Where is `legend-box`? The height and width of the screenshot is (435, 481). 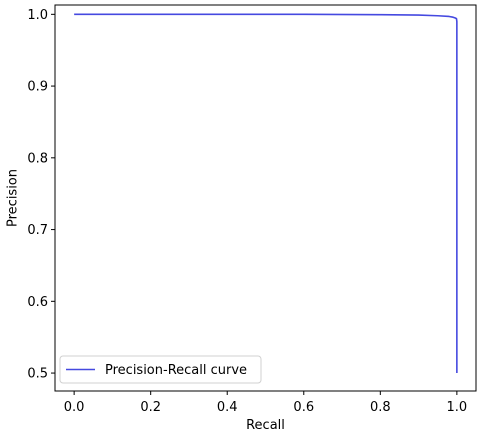 legend-box is located at coordinates (160, 369).